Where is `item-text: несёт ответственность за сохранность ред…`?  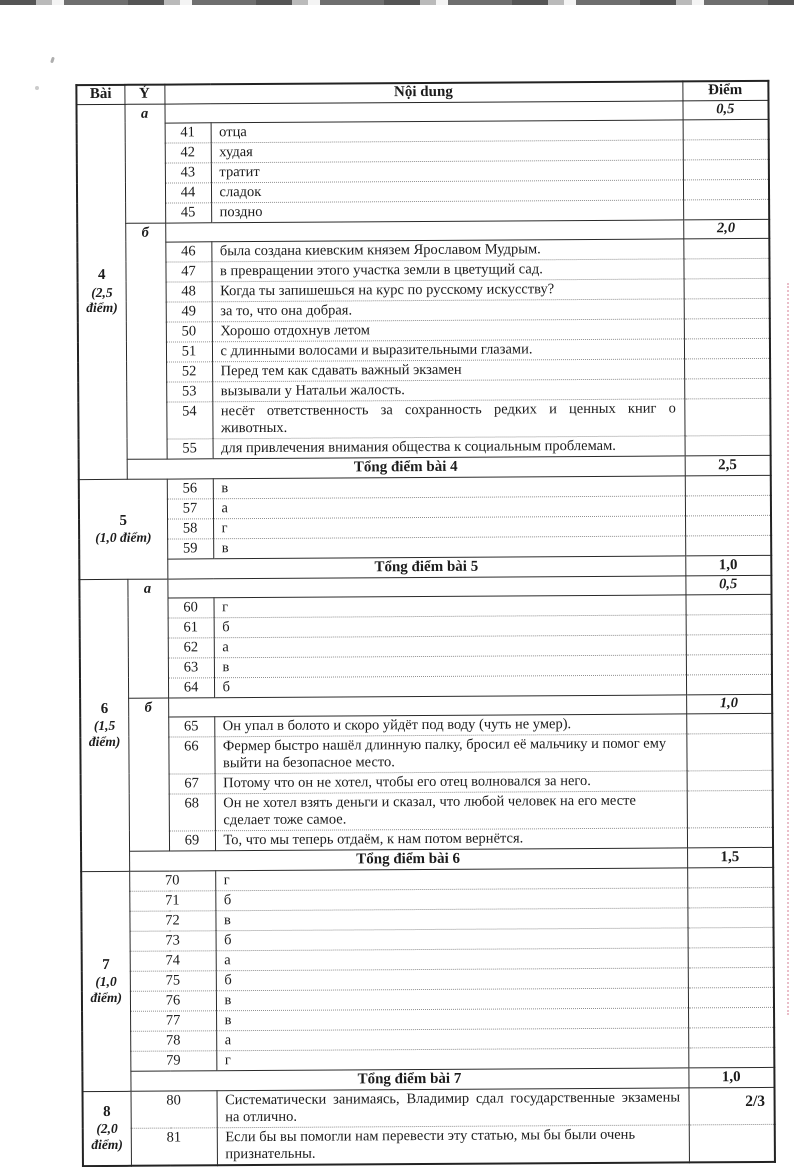
item-text: несёт ответственность за сохранность ред… is located at coordinates (448, 418).